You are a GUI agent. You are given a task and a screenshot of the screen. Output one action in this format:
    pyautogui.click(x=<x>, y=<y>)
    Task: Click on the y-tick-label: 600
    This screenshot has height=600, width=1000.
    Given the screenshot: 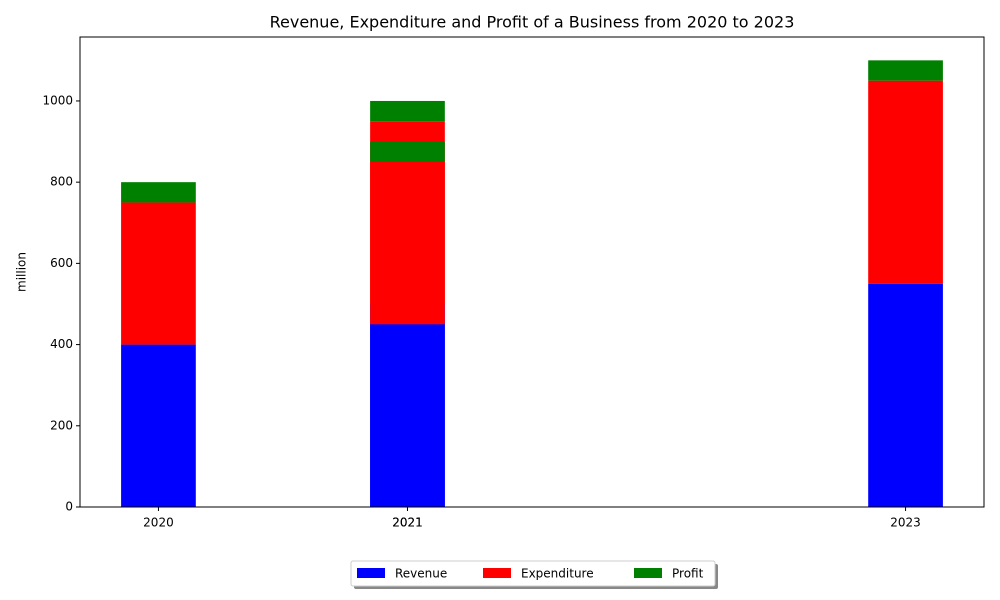 What is the action you would take?
    pyautogui.click(x=61, y=263)
    